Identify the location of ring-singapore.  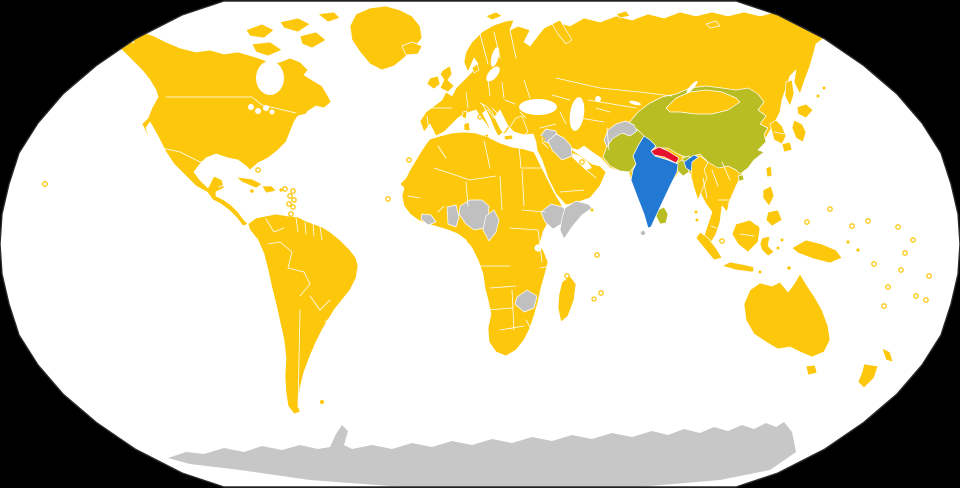
(722, 241).